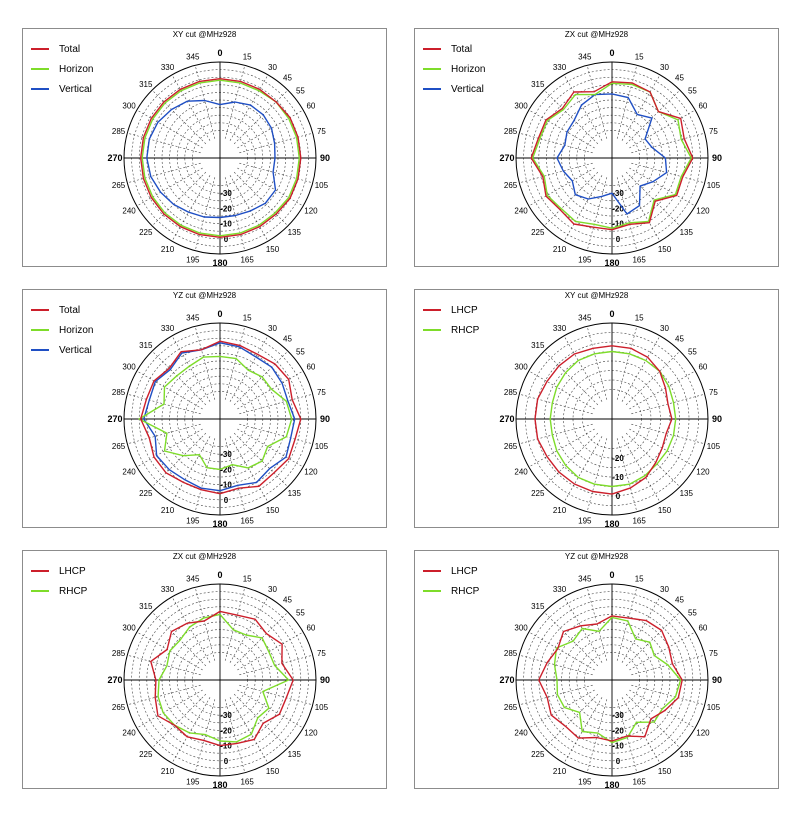 Image resolution: width=800 pixels, height=816 pixels. Describe the element at coordinates (639, 781) in the screenshot. I see `angle-label: 165` at that location.